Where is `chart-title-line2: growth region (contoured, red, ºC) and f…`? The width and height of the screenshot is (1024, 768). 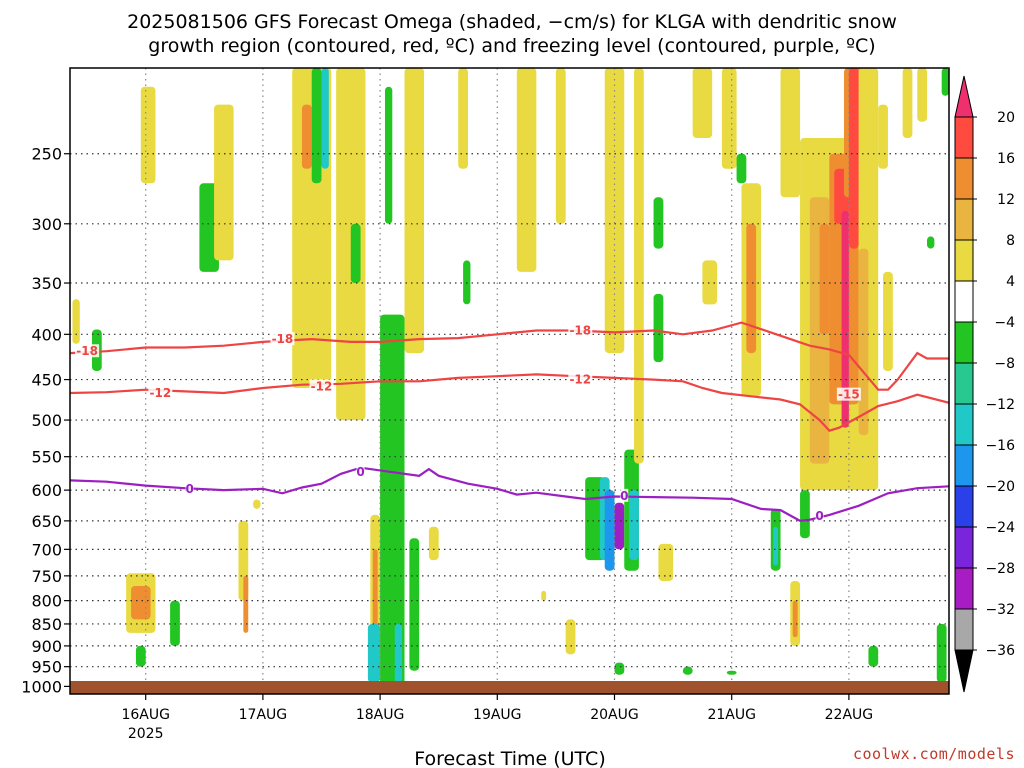
chart-title-line2: growth region (contoured, red, ºC) and f… is located at coordinates (511, 46).